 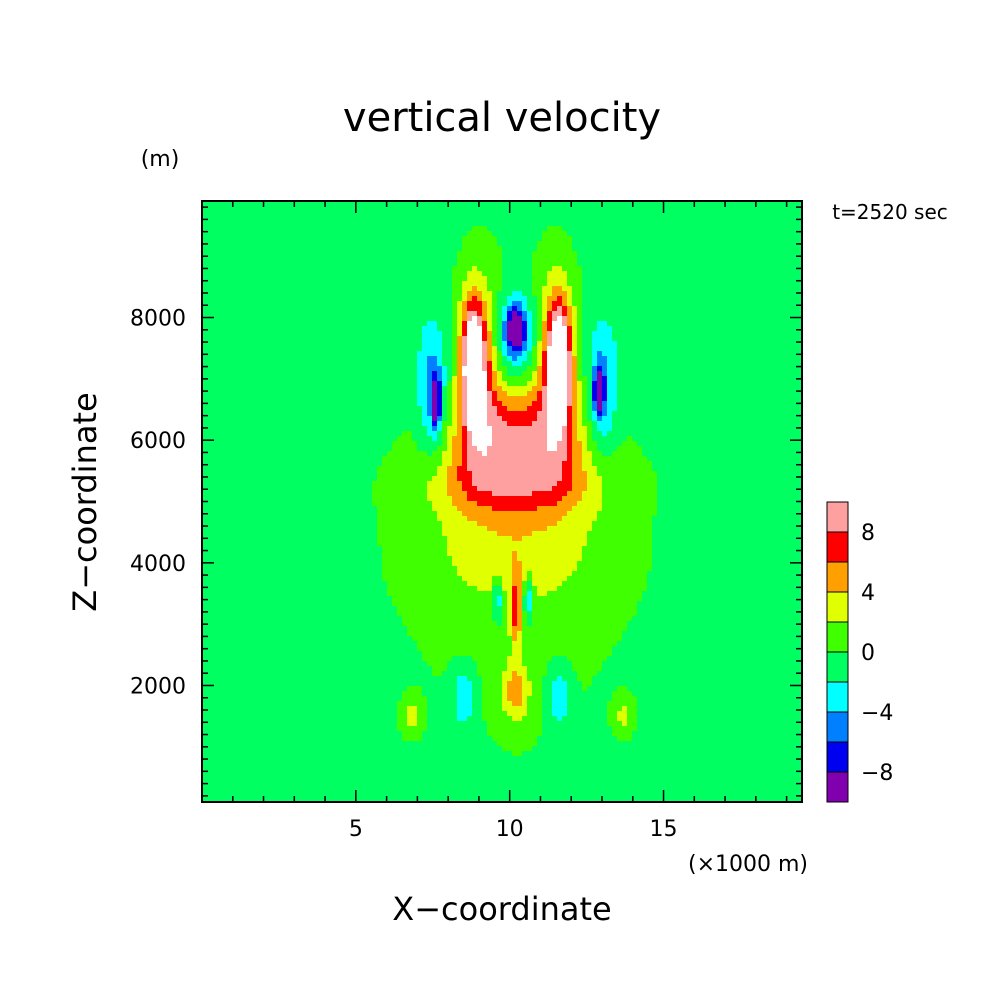 What do you see at coordinates (158, 564) in the screenshot?
I see `y-tick-label: 4000` at bounding box center [158, 564].